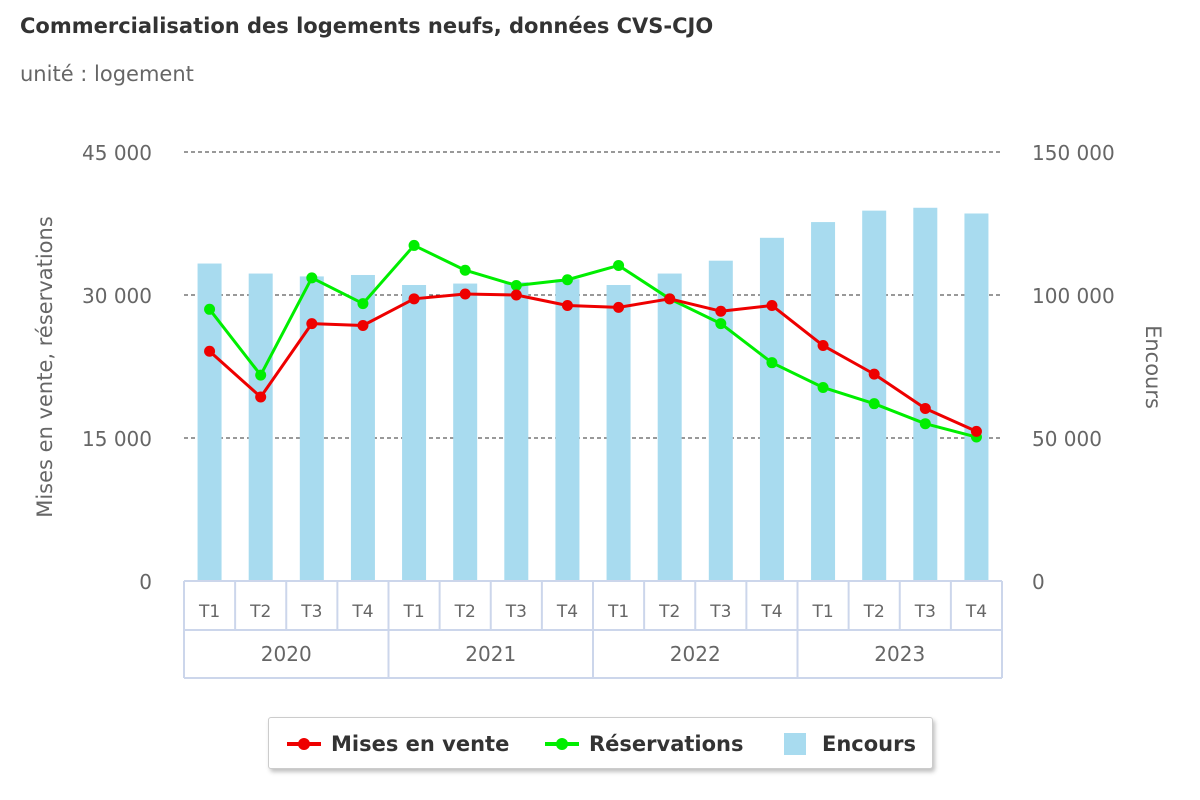 This screenshot has height=800, width=1200. What do you see at coordinates (593, 362) in the screenshot?
I see `line-mises` at bounding box center [593, 362].